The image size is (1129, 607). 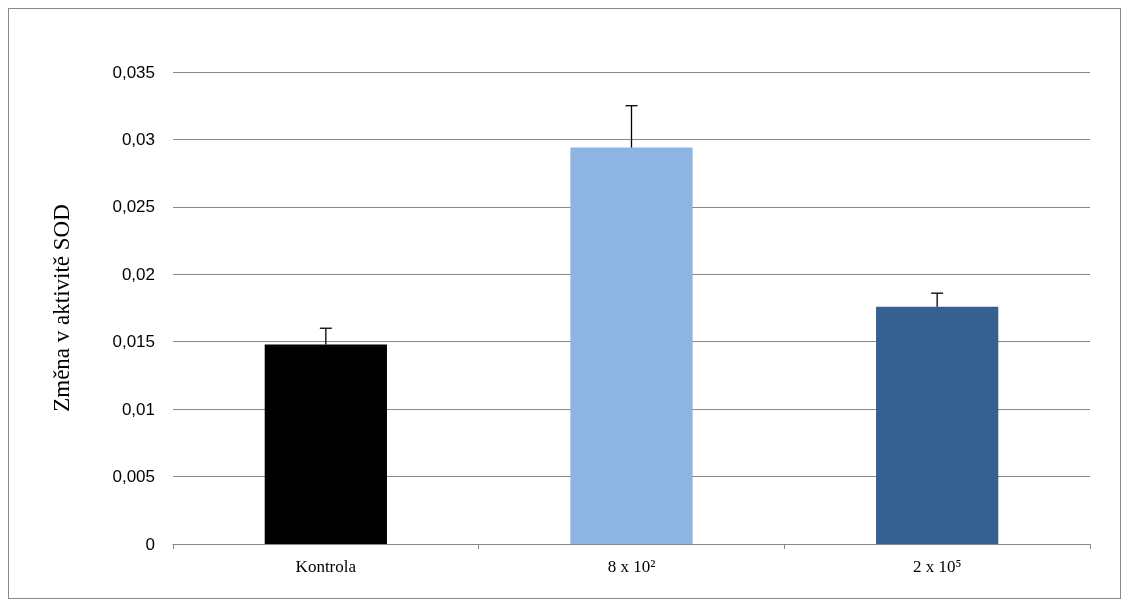 What do you see at coordinates (61, 308) in the screenshot?
I see `y-axis-title: Změna v aktivitě SOD` at bounding box center [61, 308].